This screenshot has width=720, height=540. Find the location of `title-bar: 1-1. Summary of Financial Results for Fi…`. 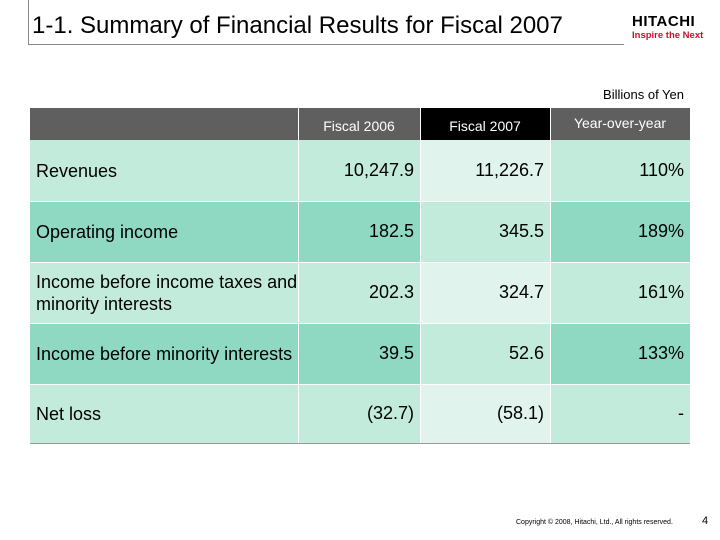

title-bar: 1-1. Summary of Financial Results for Fi… is located at coordinates (360, 25).